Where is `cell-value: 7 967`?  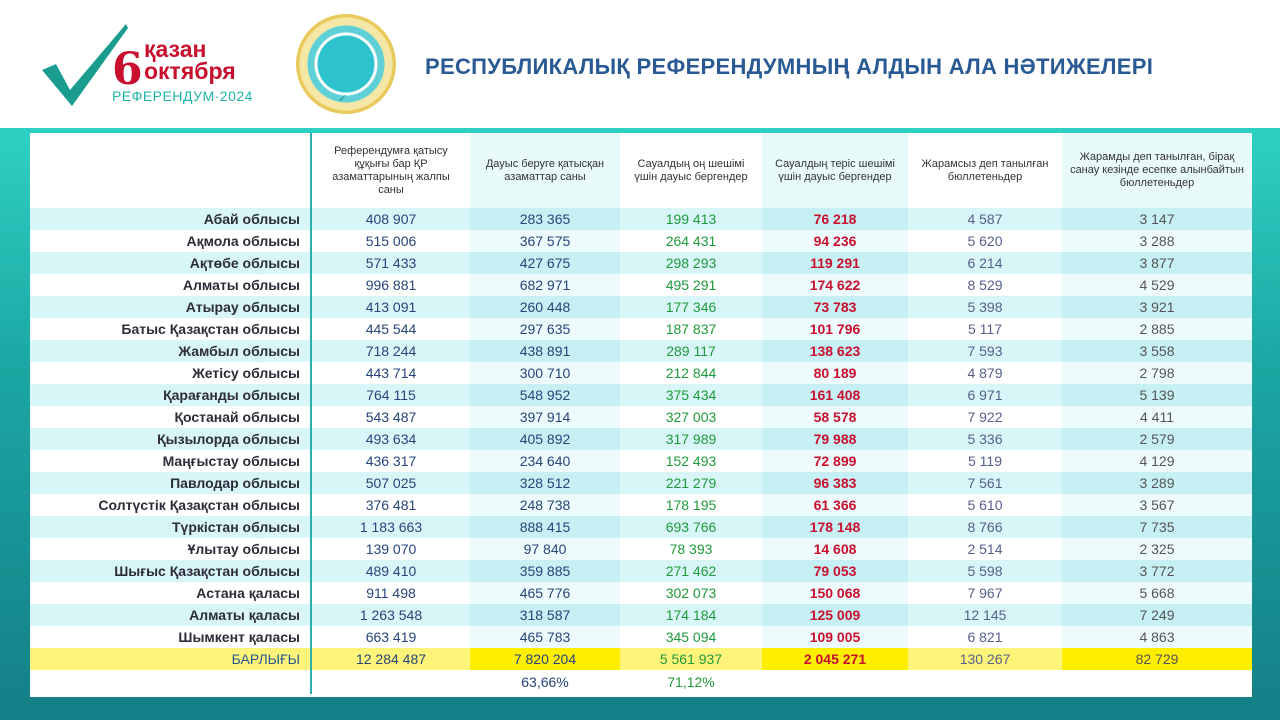 cell-value: 7 967 is located at coordinates (985, 593).